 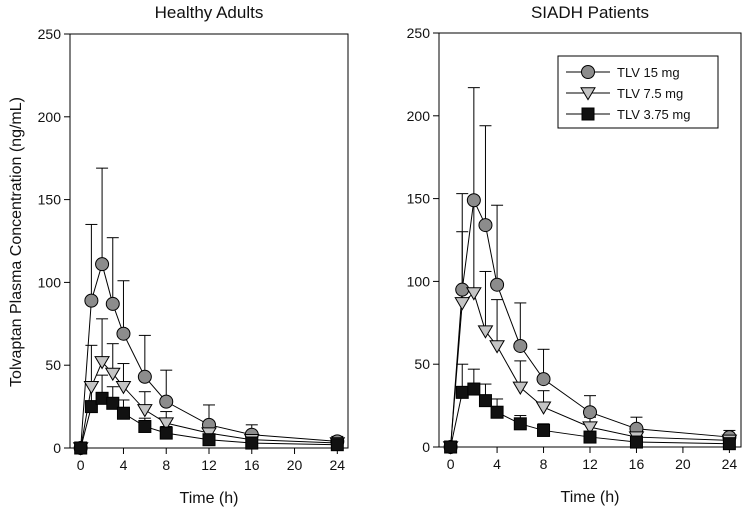 What do you see at coordinates (588, 72) in the screenshot?
I see `legend-marker-circle` at bounding box center [588, 72].